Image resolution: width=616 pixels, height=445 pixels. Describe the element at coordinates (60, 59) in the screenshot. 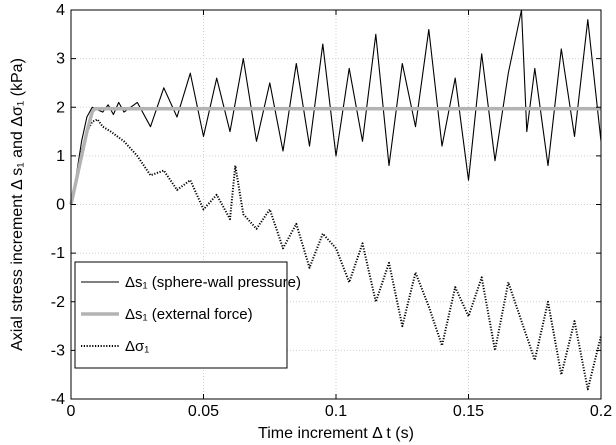

I see `y-tick-label: 3` at that location.